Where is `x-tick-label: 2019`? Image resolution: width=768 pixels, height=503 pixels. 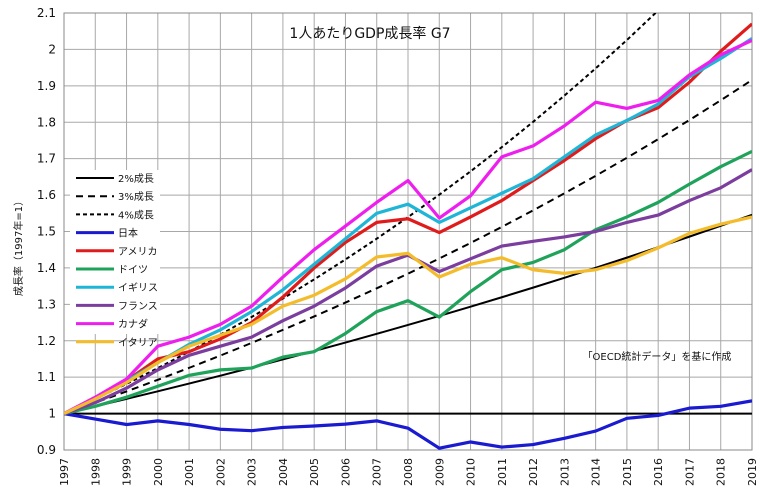
x-tick-label: 2019 is located at coordinates (752, 472).